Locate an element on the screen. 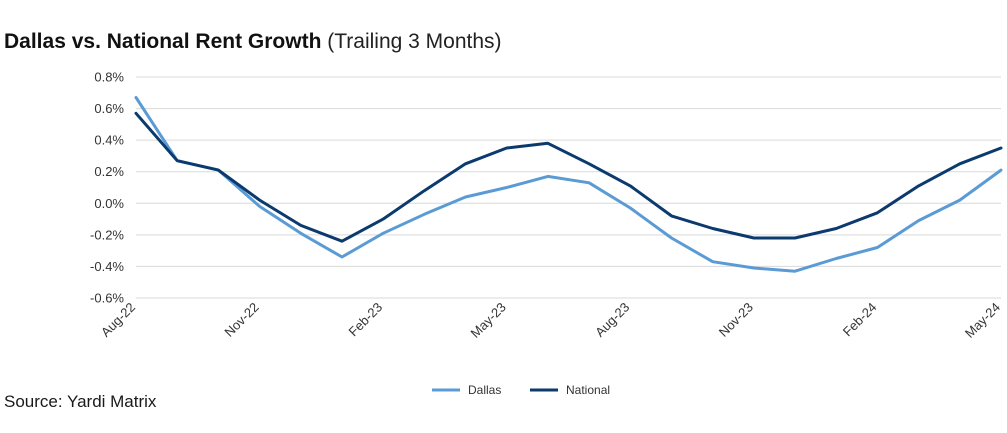 The height and width of the screenshot is (433, 1007). x-tick-label: May-23 is located at coordinates (488, 320).